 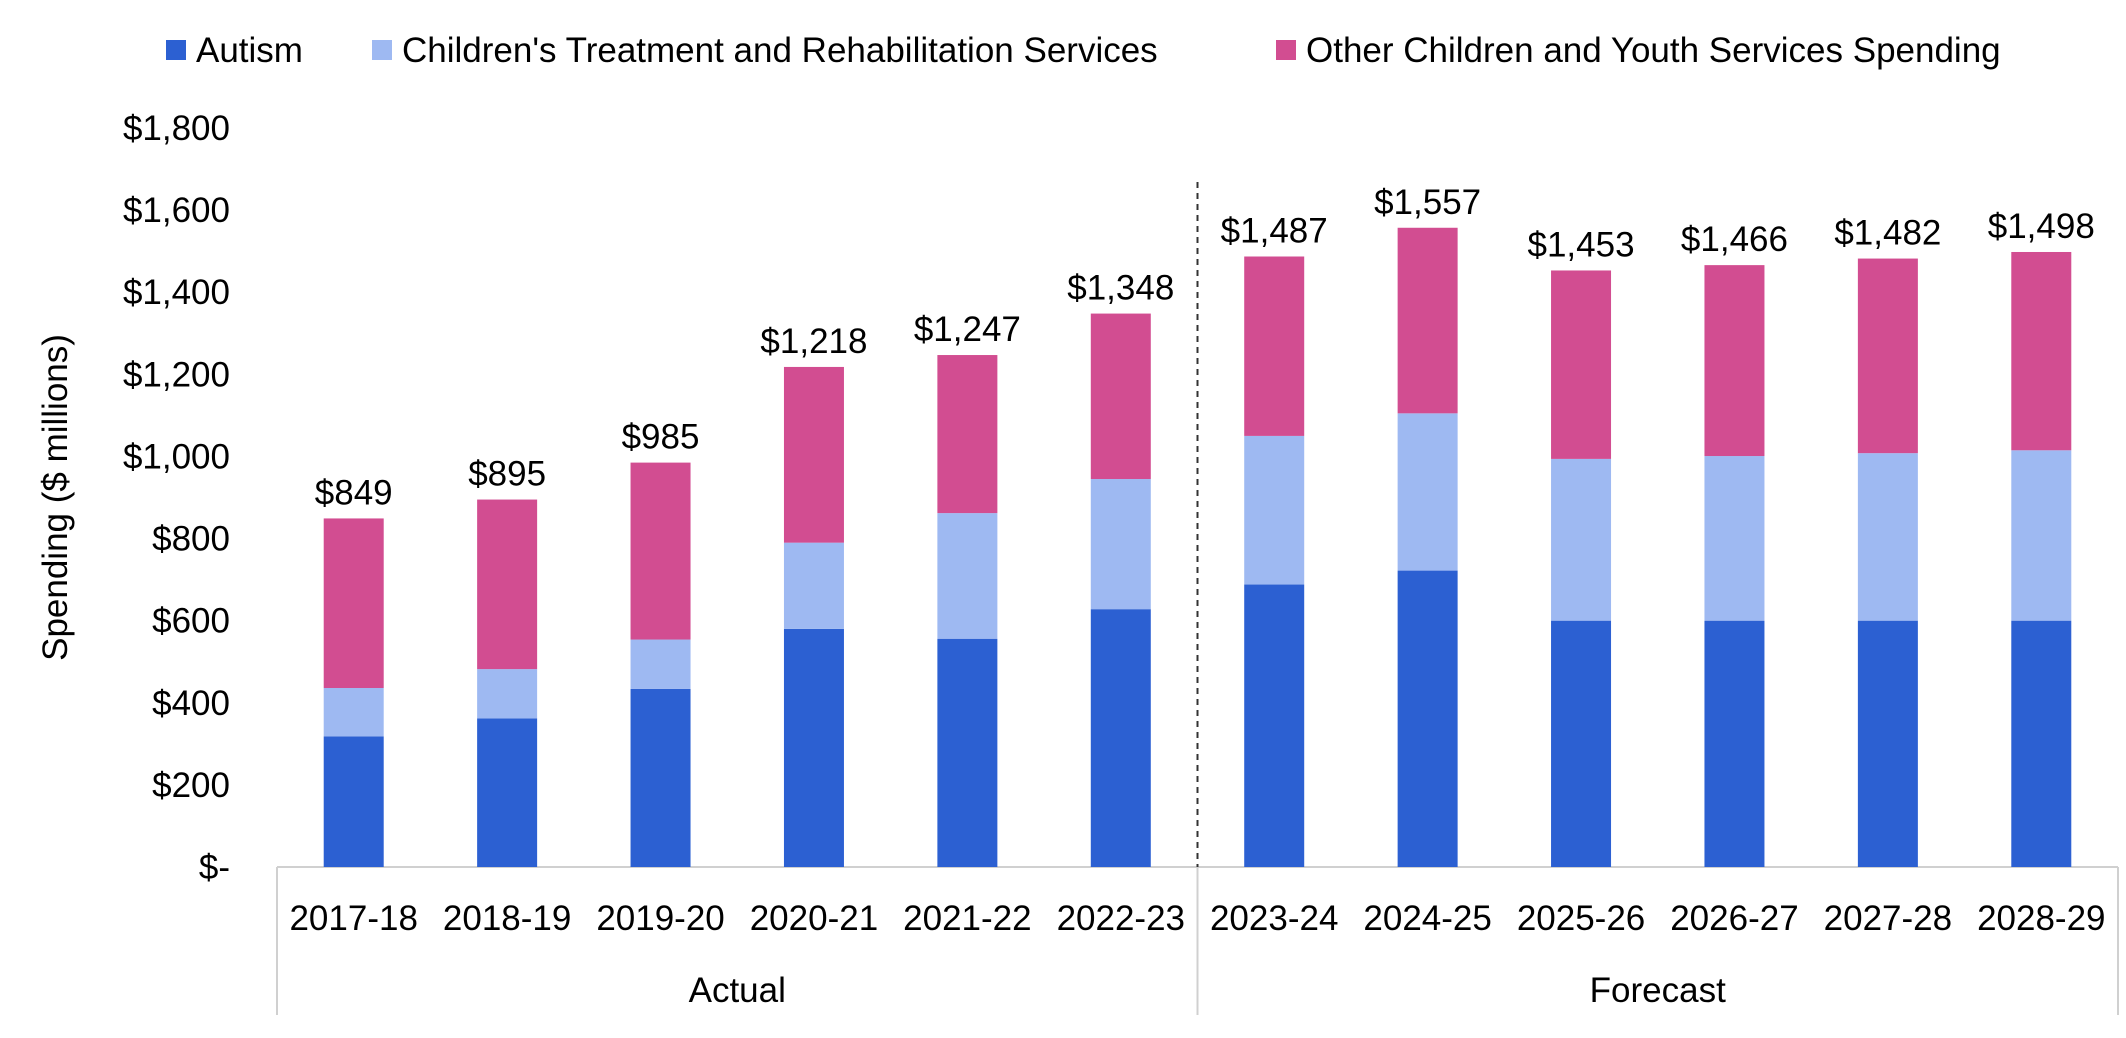 What do you see at coordinates (2041, 226) in the screenshot?
I see `total-label: $1,498` at bounding box center [2041, 226].